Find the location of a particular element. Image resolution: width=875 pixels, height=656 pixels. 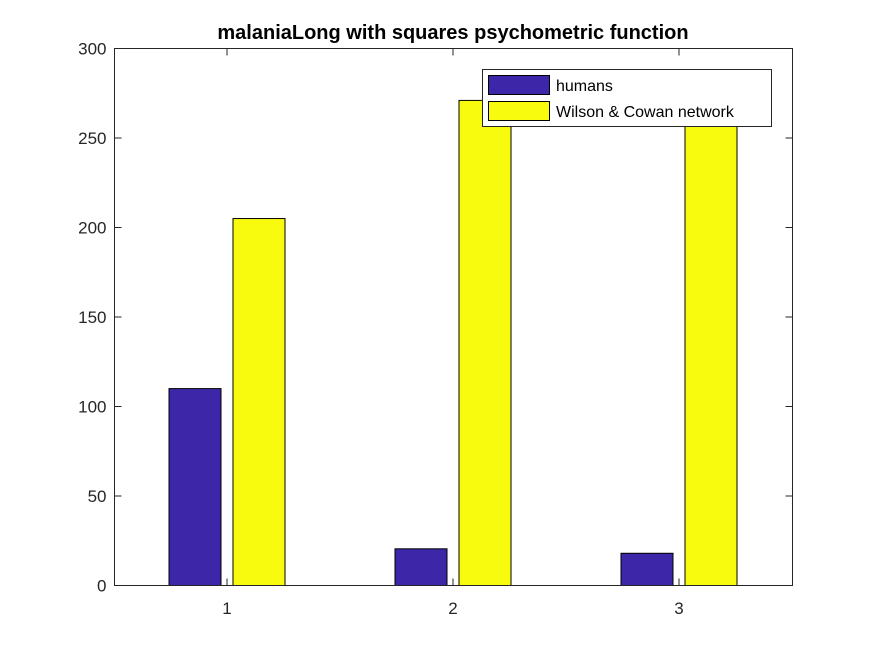

y-tick-label: 200 is located at coordinates (92, 228).